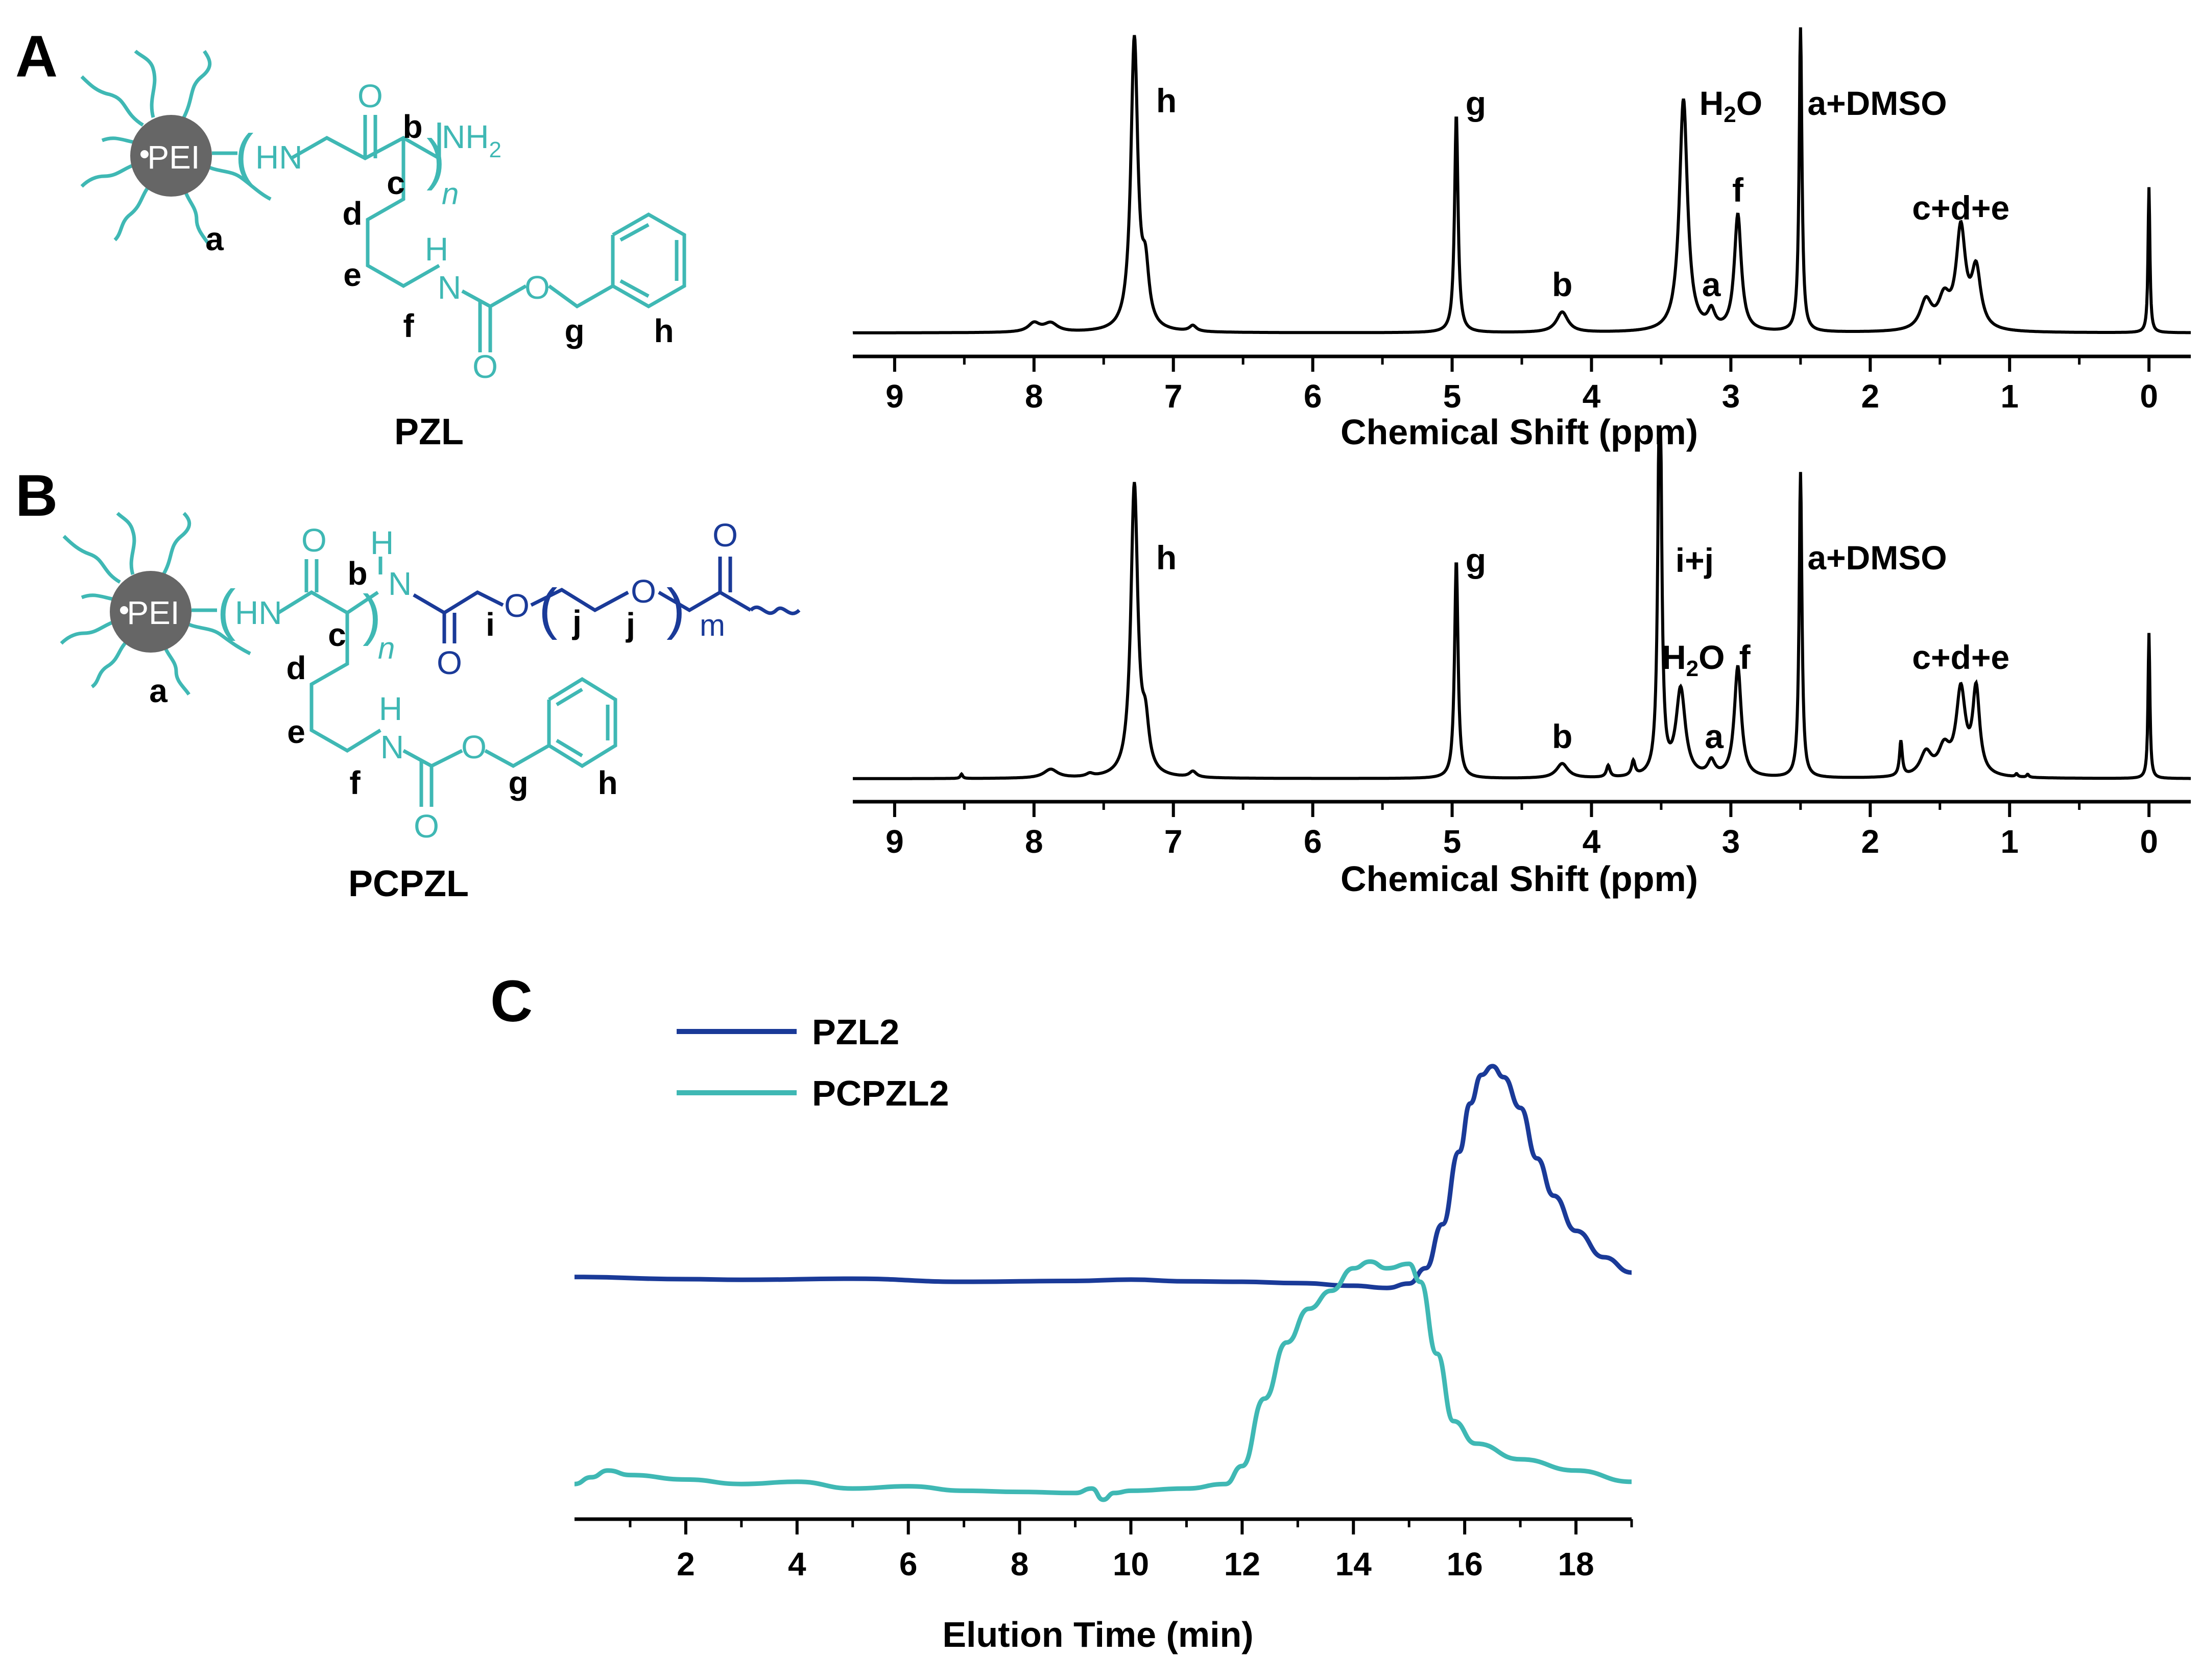  I want to click on structure-name-pzl: PZL, so click(429, 432).